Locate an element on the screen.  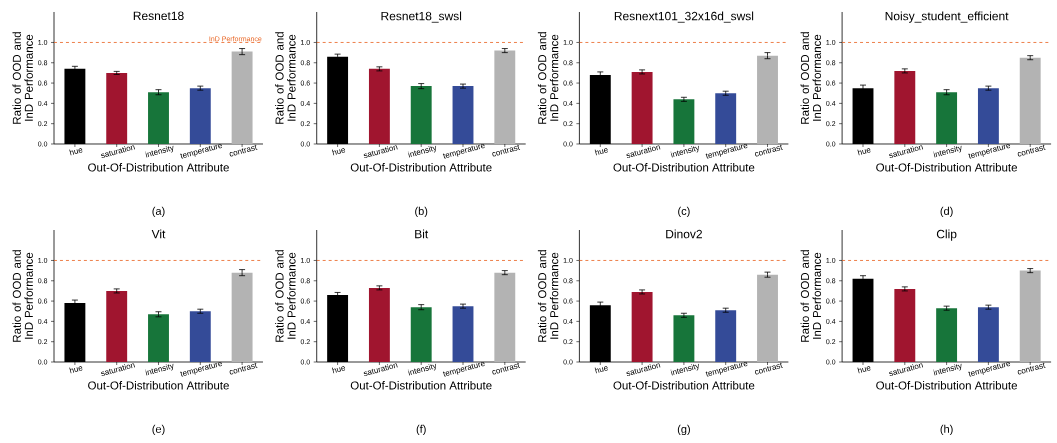
chart-title: Resnet18_swsl is located at coordinates (421, 17).